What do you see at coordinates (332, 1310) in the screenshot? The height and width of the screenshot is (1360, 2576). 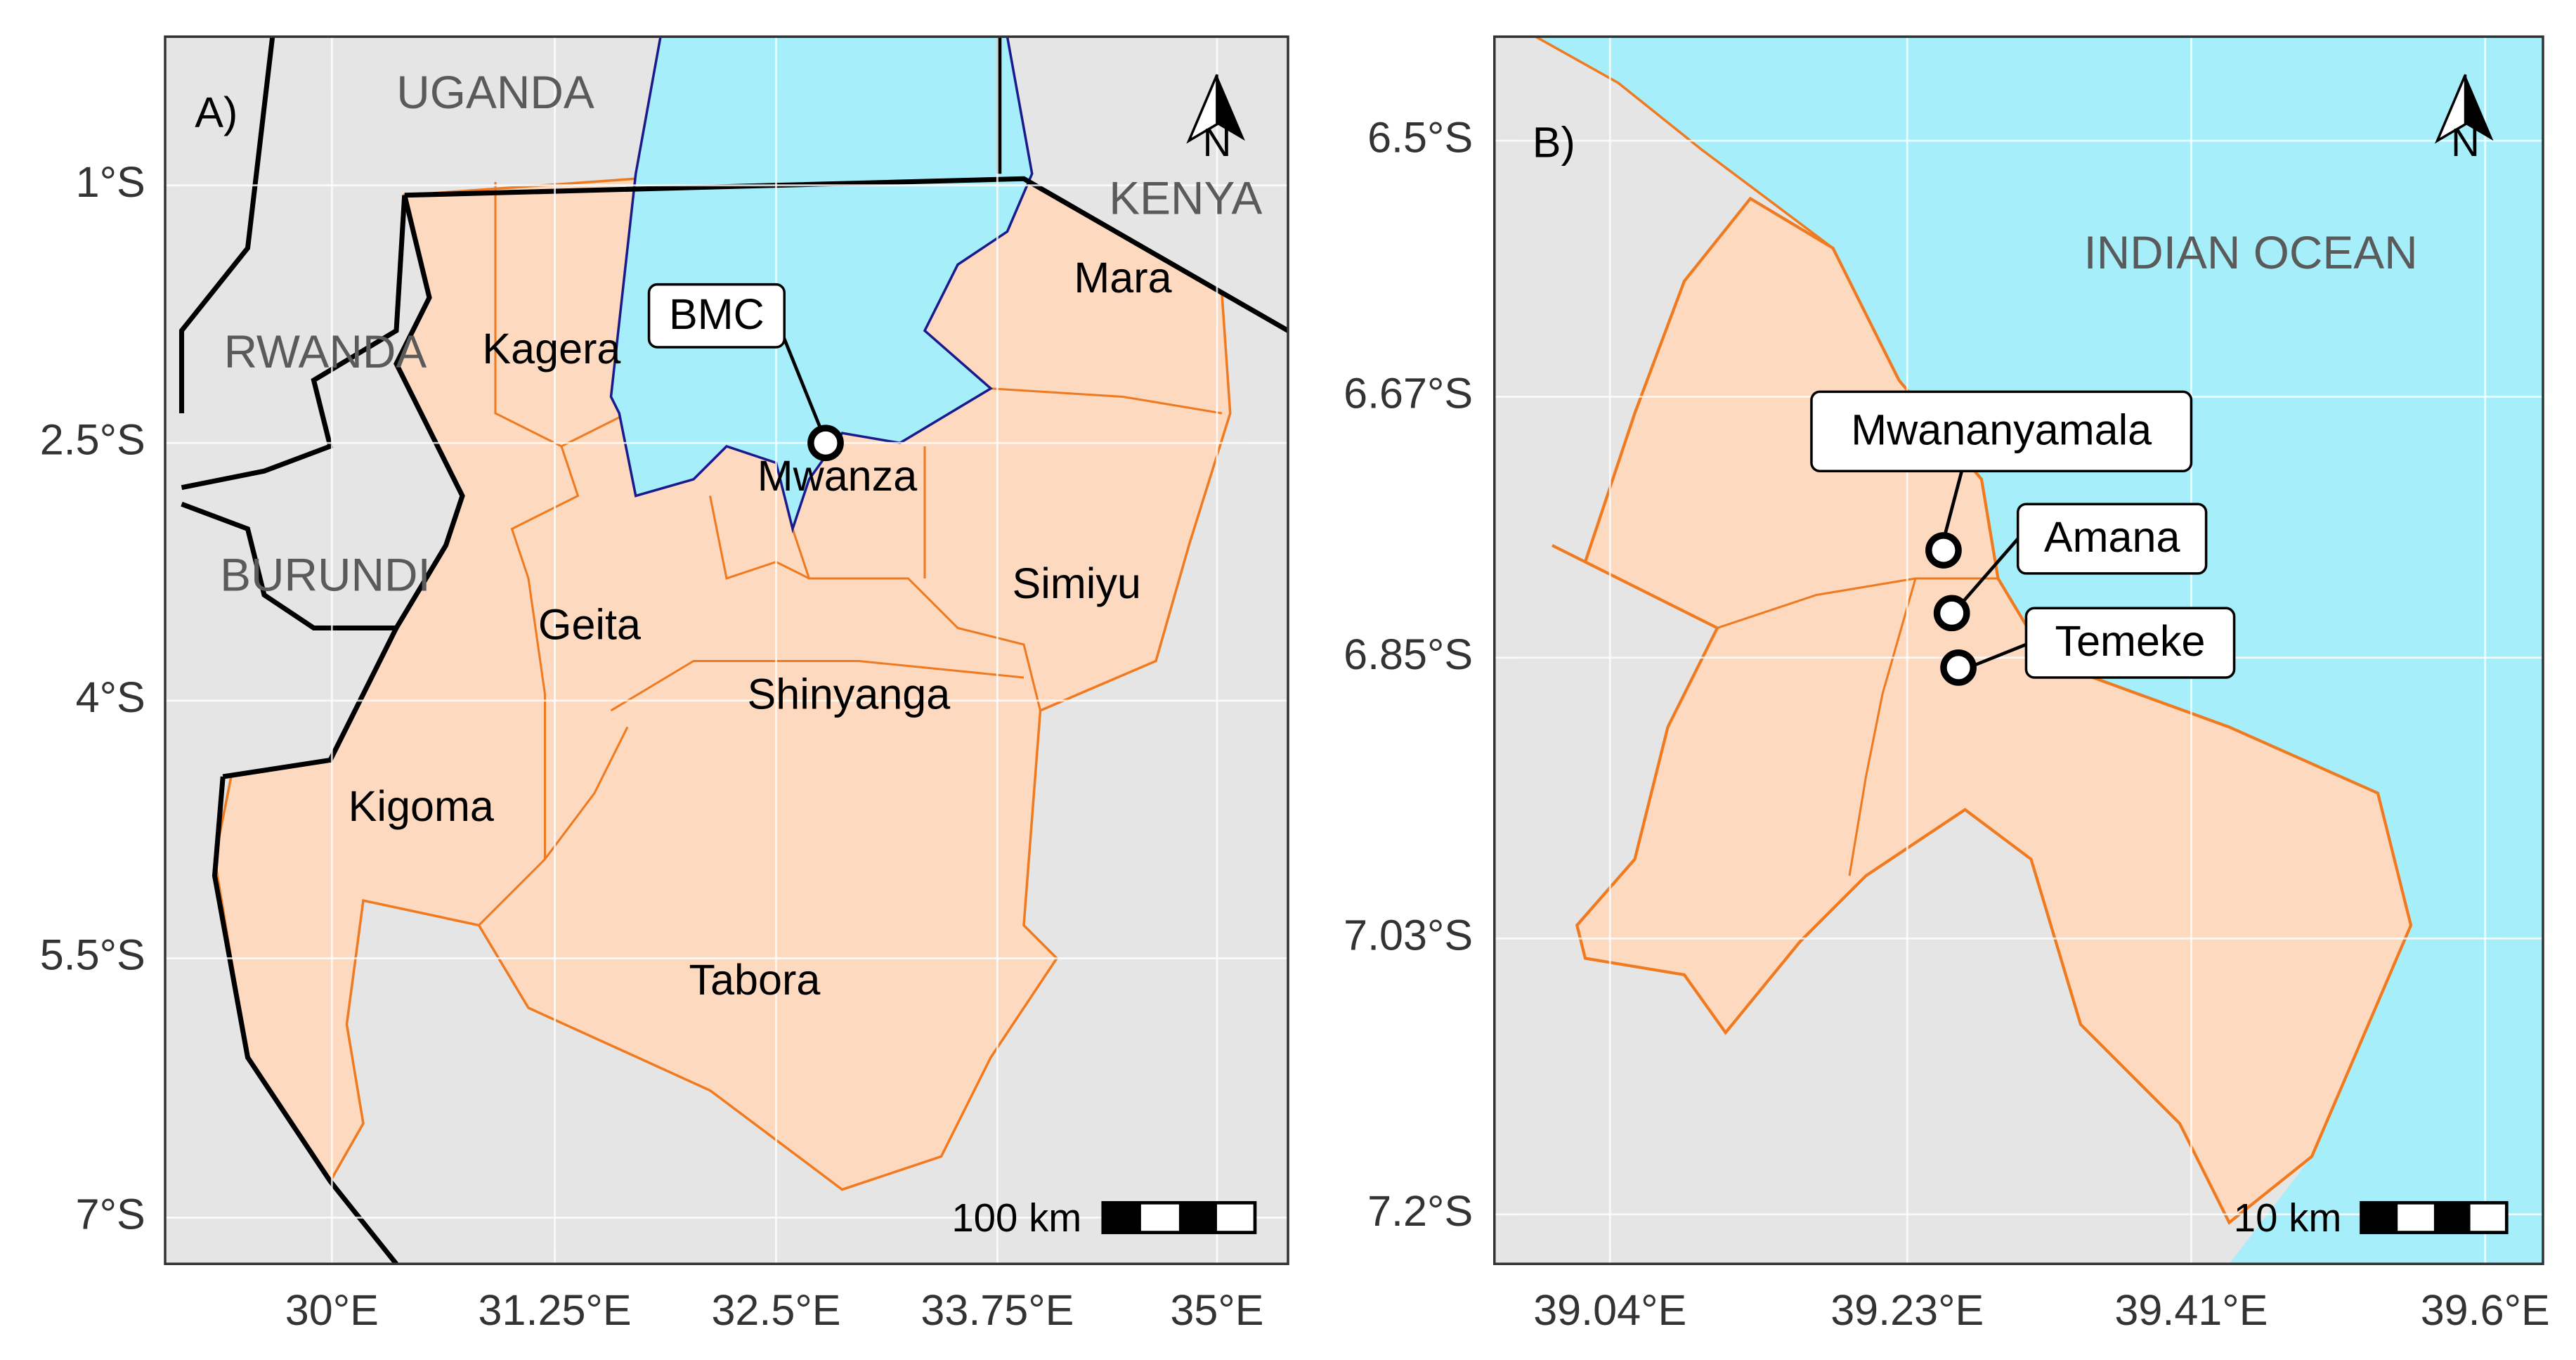 I see `x-tick-label: 30°E` at bounding box center [332, 1310].